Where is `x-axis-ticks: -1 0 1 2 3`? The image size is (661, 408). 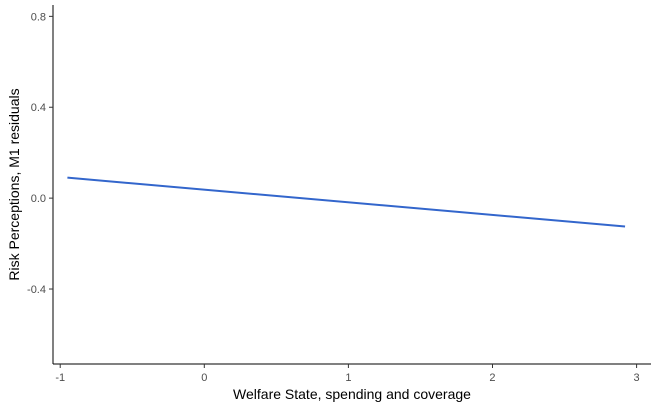 x-axis-ticks: -1 0 1 2 3 is located at coordinates (347, 374).